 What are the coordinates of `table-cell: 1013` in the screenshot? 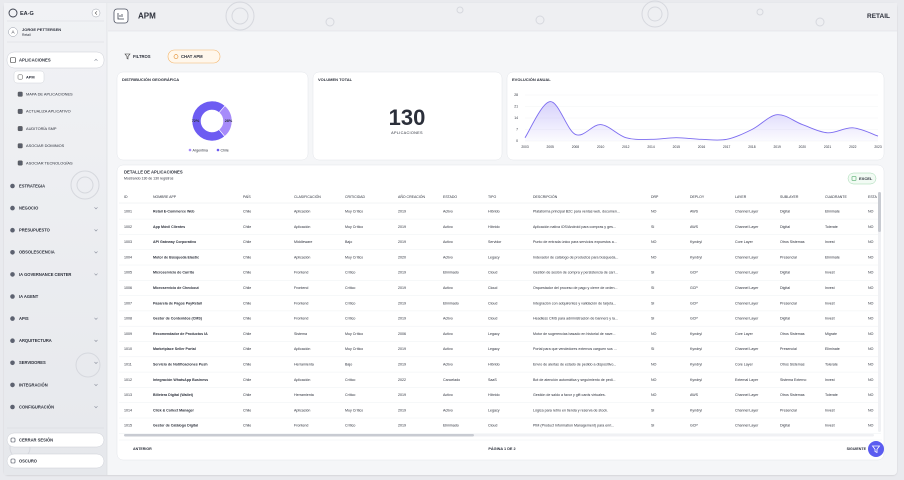 It's located at (128, 395).